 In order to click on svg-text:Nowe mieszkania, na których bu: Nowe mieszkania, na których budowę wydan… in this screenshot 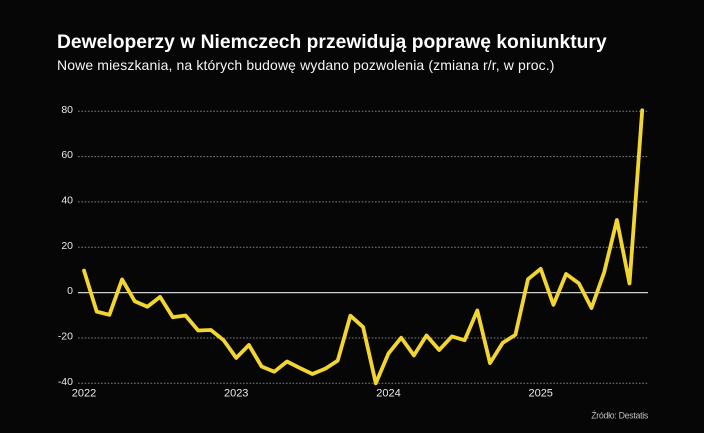, I will do `click(306, 65)`.